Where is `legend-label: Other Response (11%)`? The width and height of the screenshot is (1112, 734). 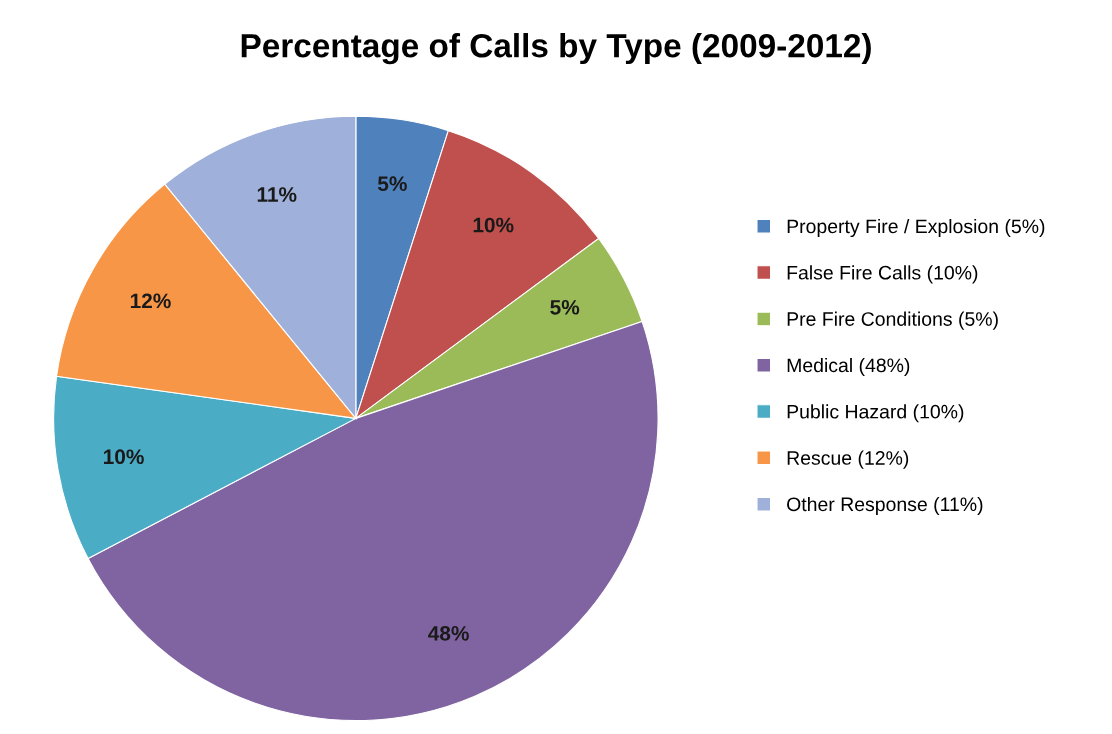 legend-label: Other Response (11%) is located at coordinates (885, 506).